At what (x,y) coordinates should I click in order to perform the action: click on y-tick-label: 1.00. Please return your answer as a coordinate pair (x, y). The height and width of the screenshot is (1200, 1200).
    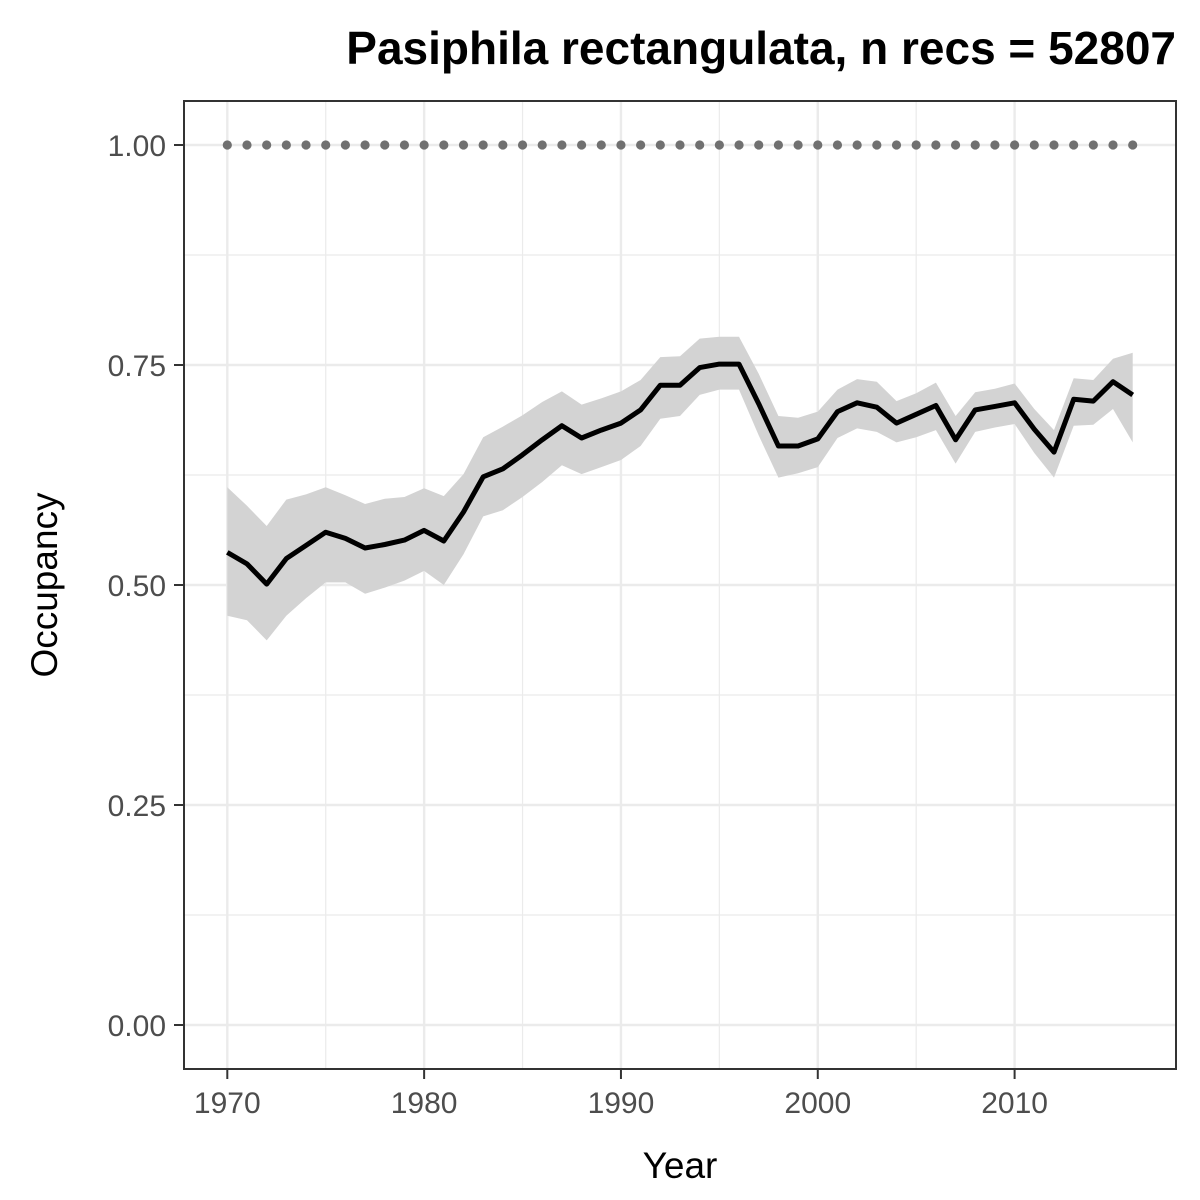
    Looking at the image, I should click on (137, 146).